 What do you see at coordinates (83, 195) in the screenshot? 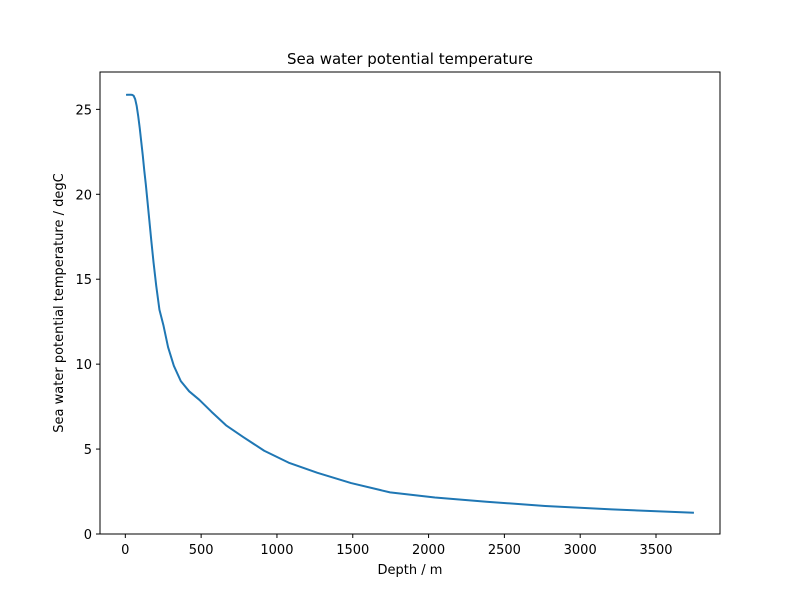
I see `y-tick-label: 20` at bounding box center [83, 195].